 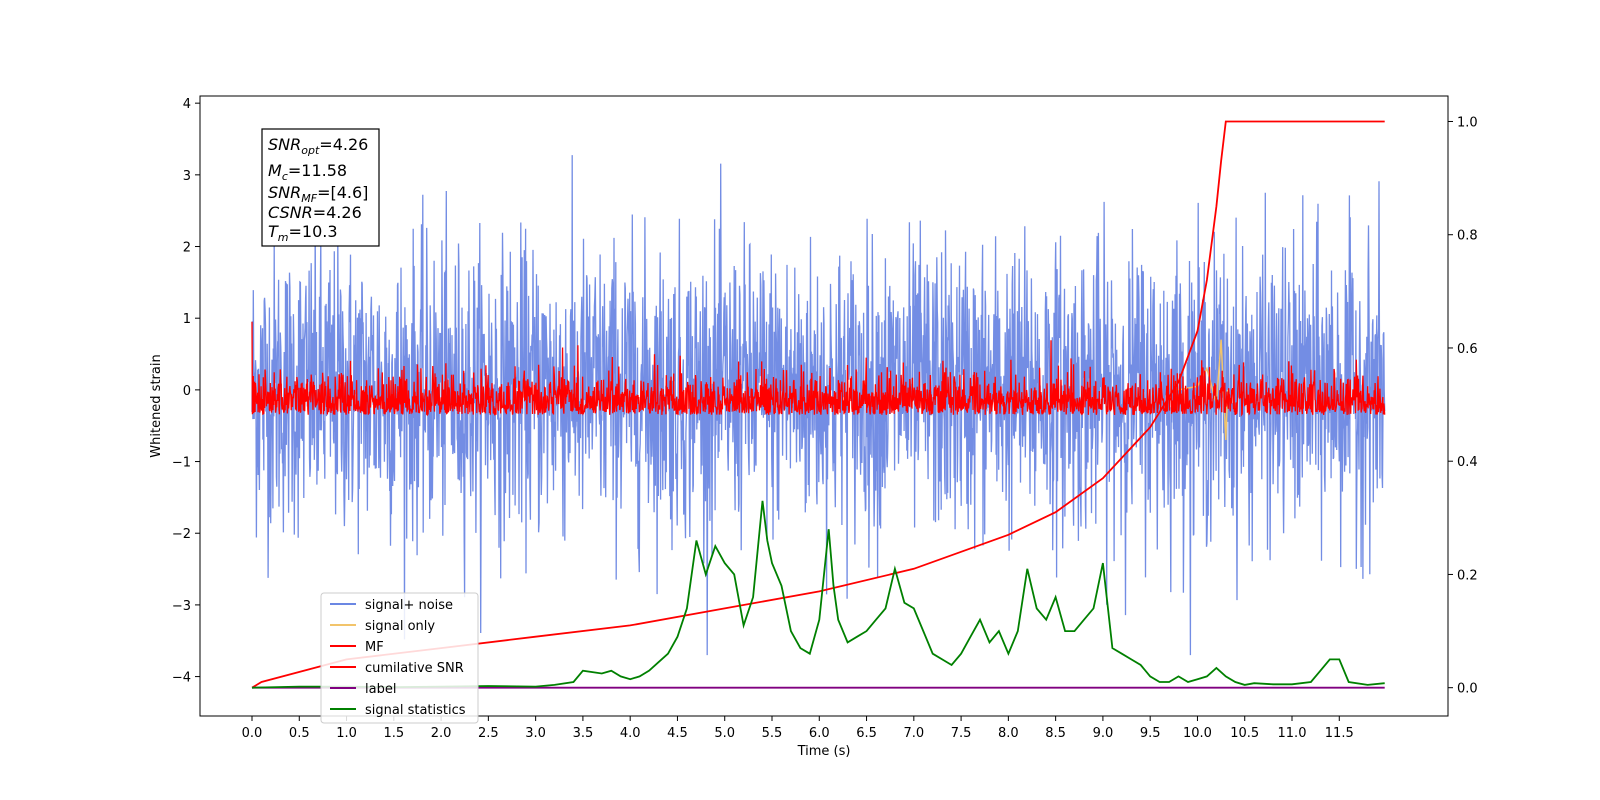 I want to click on y-tick-label: 2, so click(x=187, y=248).